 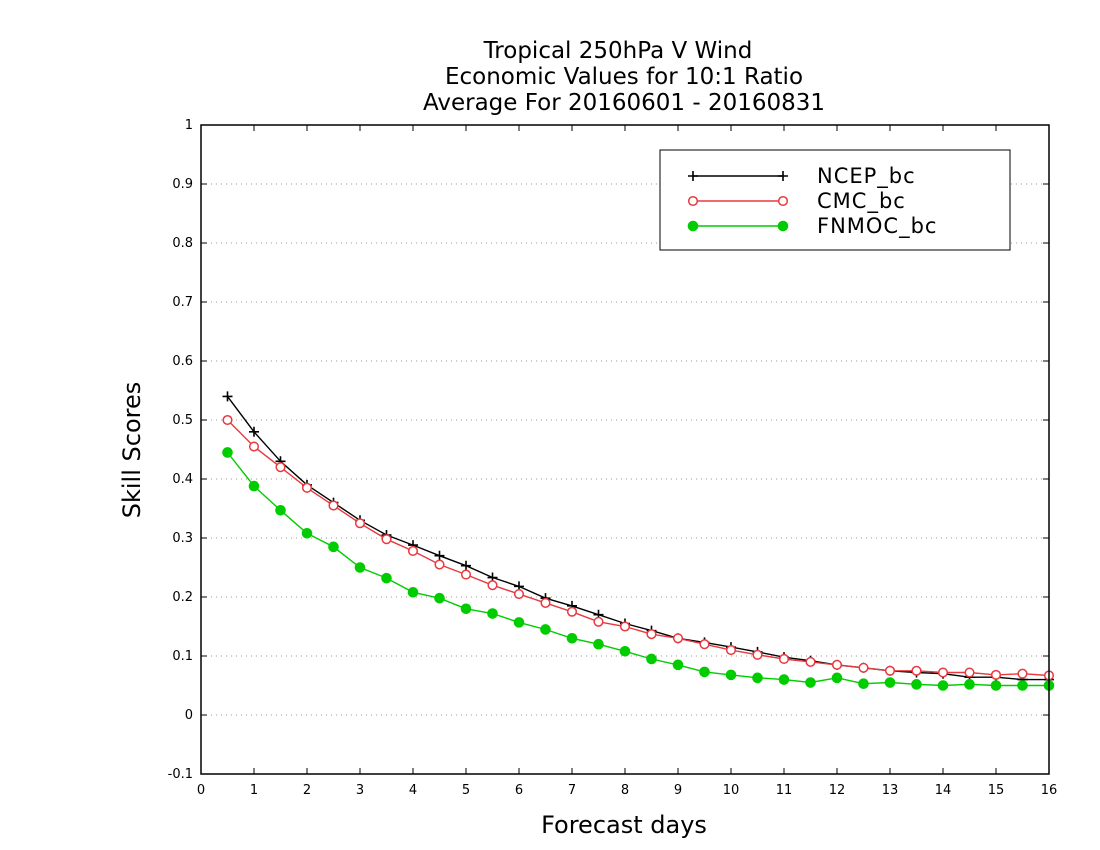 What do you see at coordinates (624, 825) in the screenshot?
I see `x-axis-title: Forecast days` at bounding box center [624, 825].